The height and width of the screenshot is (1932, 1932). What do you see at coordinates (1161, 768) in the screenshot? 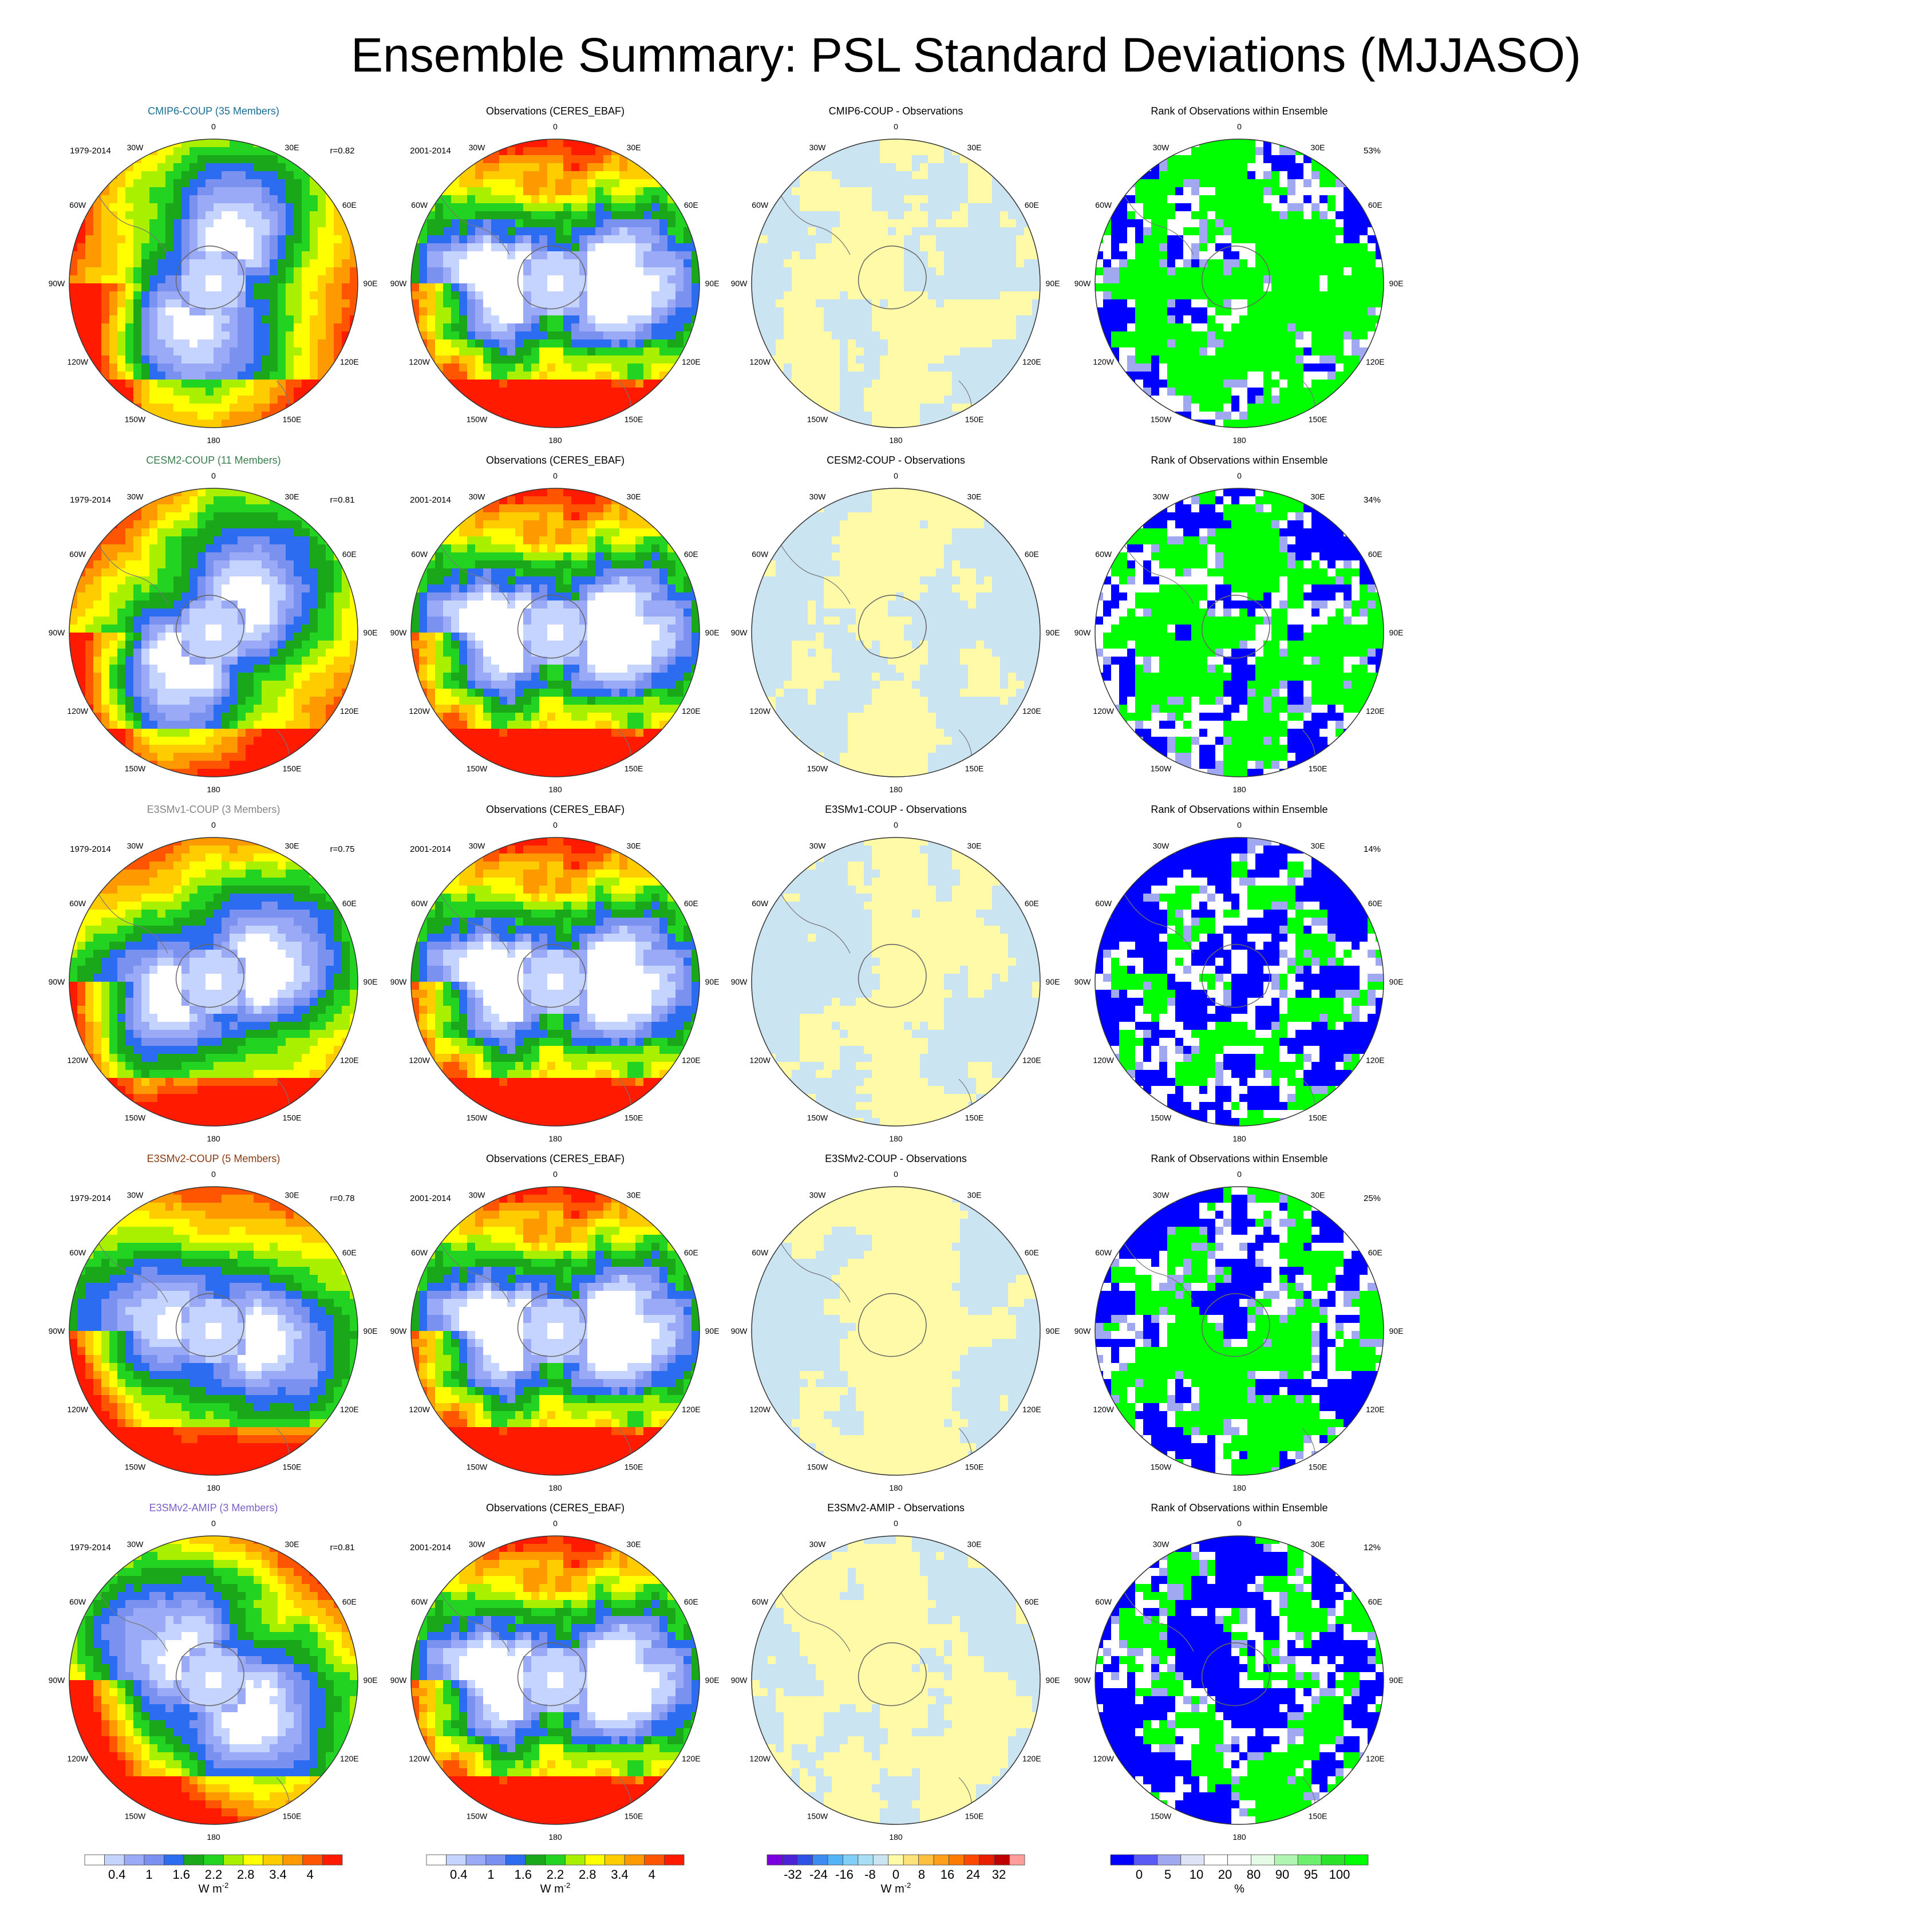
I see `longitude-label: 150W` at bounding box center [1161, 768].